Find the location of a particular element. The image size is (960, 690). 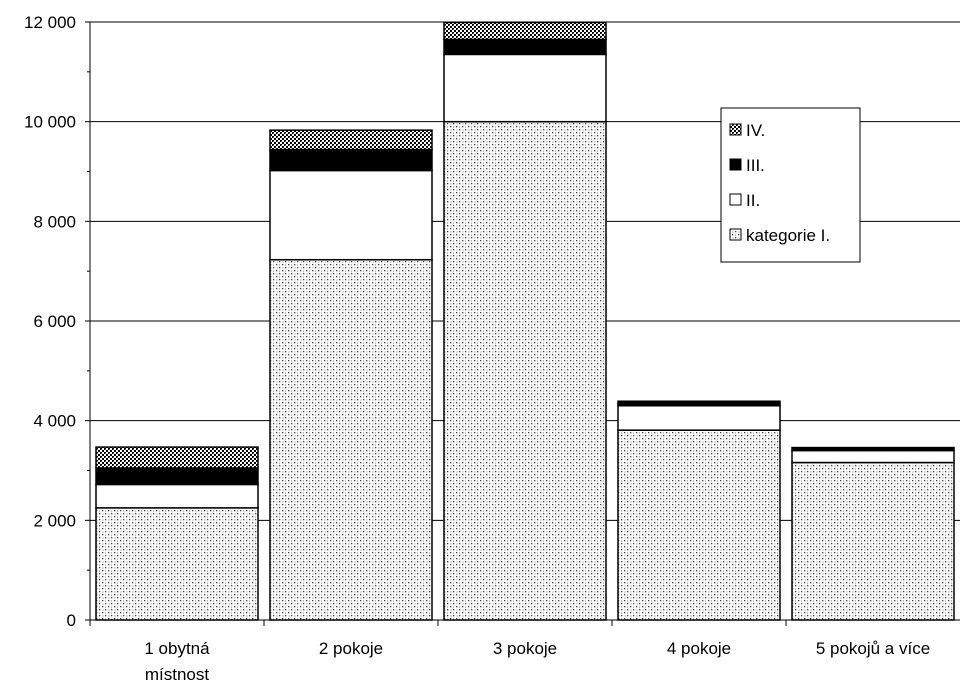

y-tick-label: 10 000 is located at coordinates (50, 122).